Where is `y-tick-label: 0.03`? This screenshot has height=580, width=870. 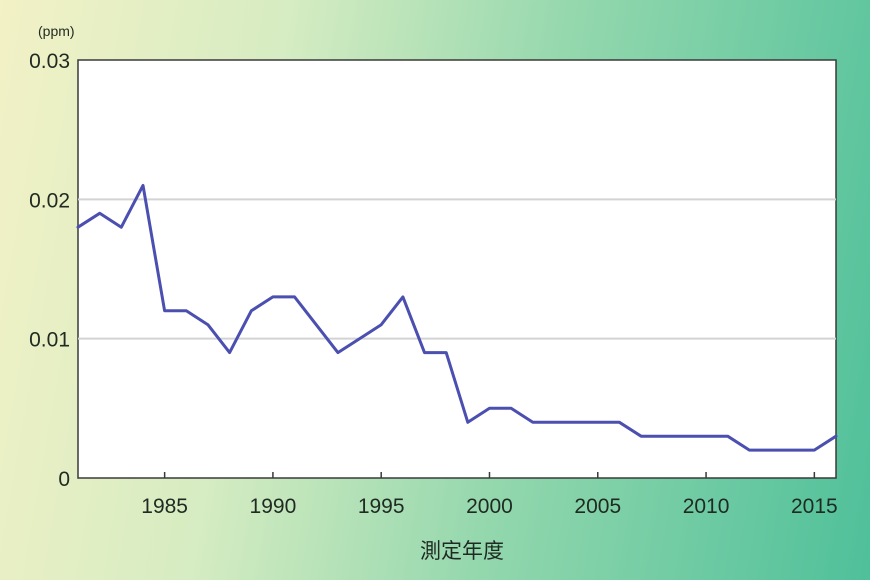
y-tick-label: 0.03 is located at coordinates (49, 61).